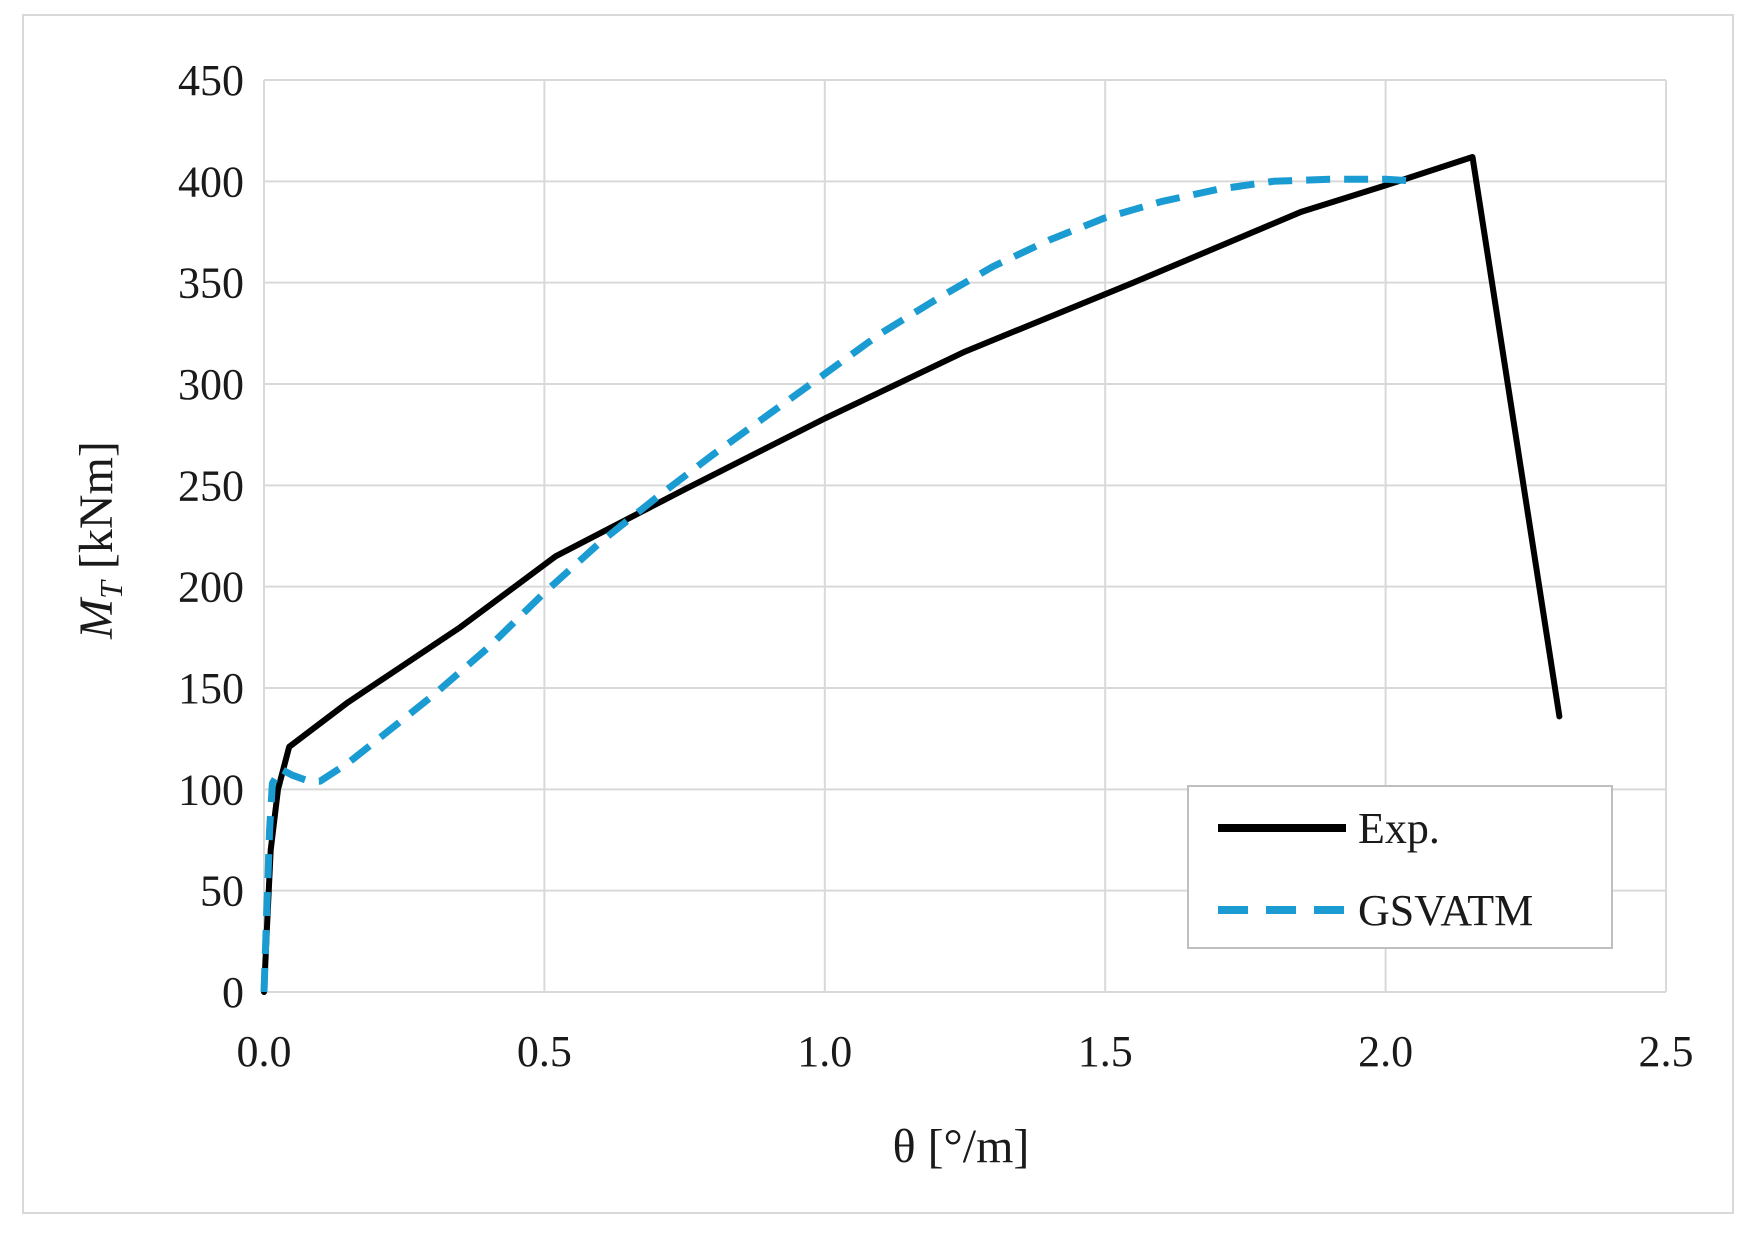 This screenshot has height=1233, width=1758. I want to click on x-tick-label: 0.5, so click(544, 1051).